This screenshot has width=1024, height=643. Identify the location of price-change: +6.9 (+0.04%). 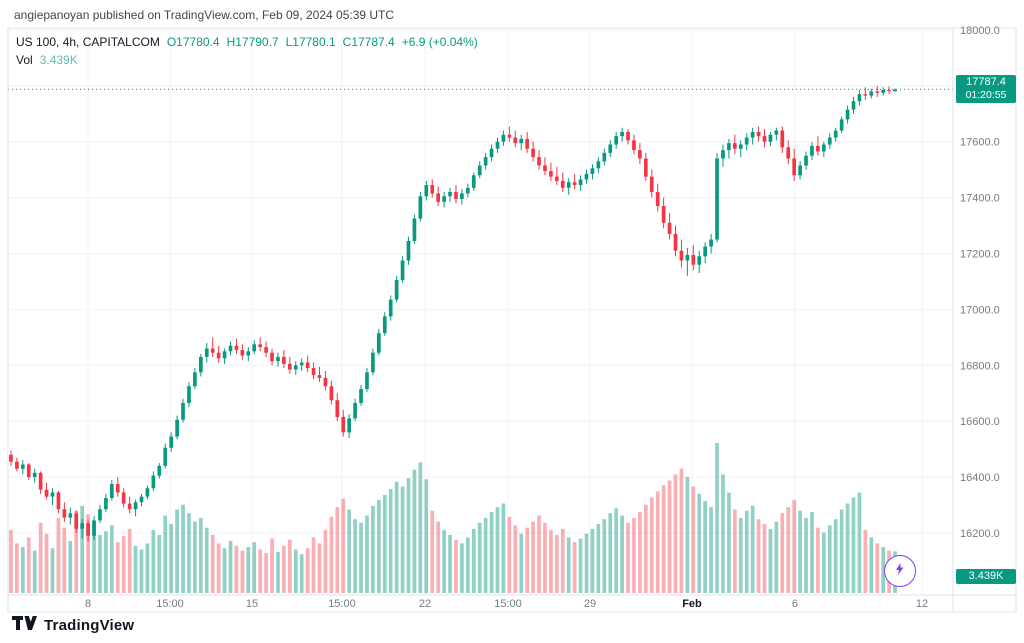
(439, 42).